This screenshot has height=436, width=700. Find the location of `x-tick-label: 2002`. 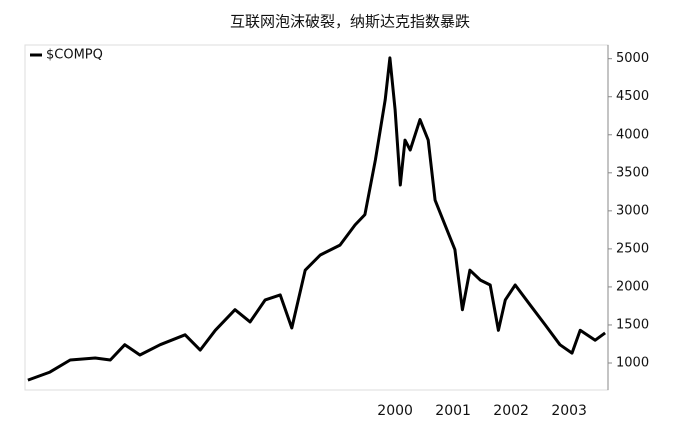

x-tick-label: 2002 is located at coordinates (511, 411).